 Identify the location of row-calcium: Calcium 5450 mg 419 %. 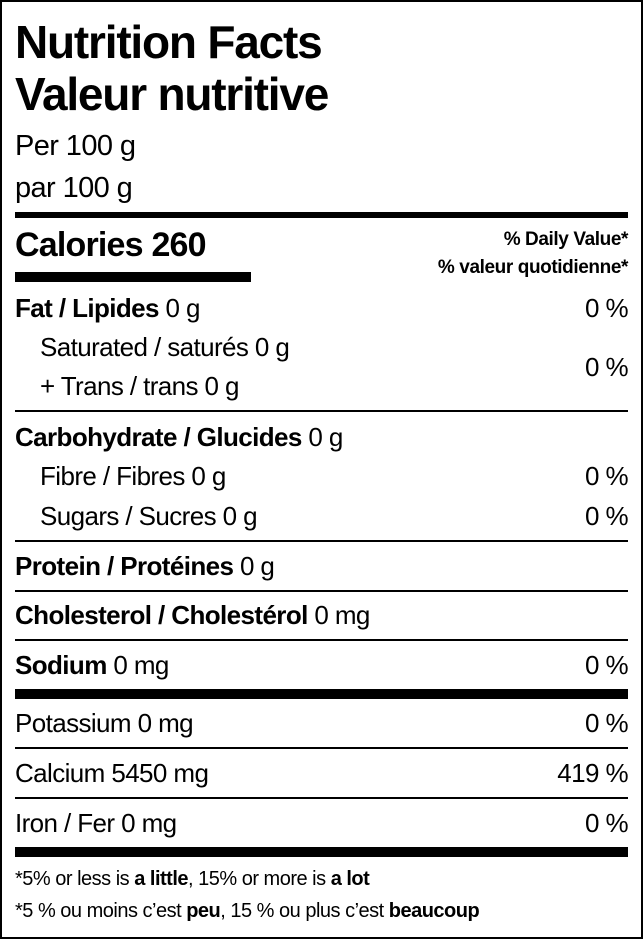
(322, 773).